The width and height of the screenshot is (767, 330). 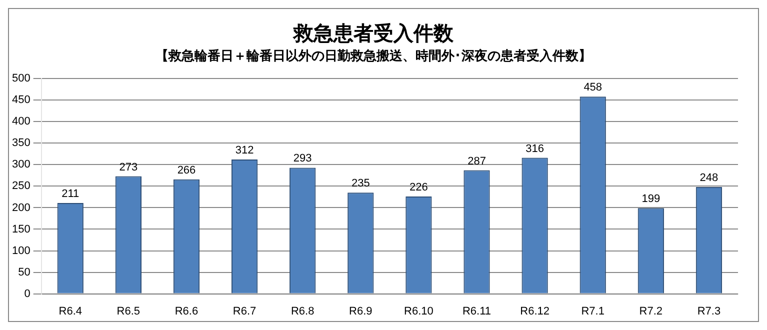 I want to click on y-tick-label: 0, so click(x=27, y=294).